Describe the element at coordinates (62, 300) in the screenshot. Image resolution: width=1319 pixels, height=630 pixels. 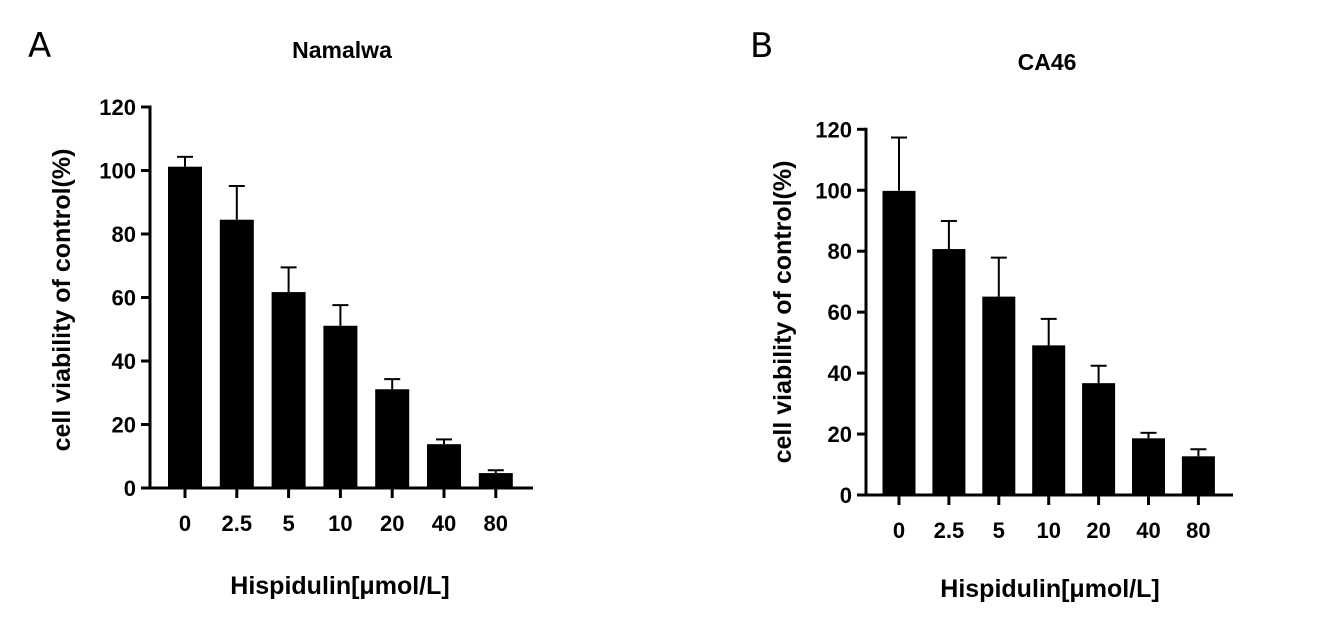
I see `y-axis-label-a: cell viability of control(%)` at that location.